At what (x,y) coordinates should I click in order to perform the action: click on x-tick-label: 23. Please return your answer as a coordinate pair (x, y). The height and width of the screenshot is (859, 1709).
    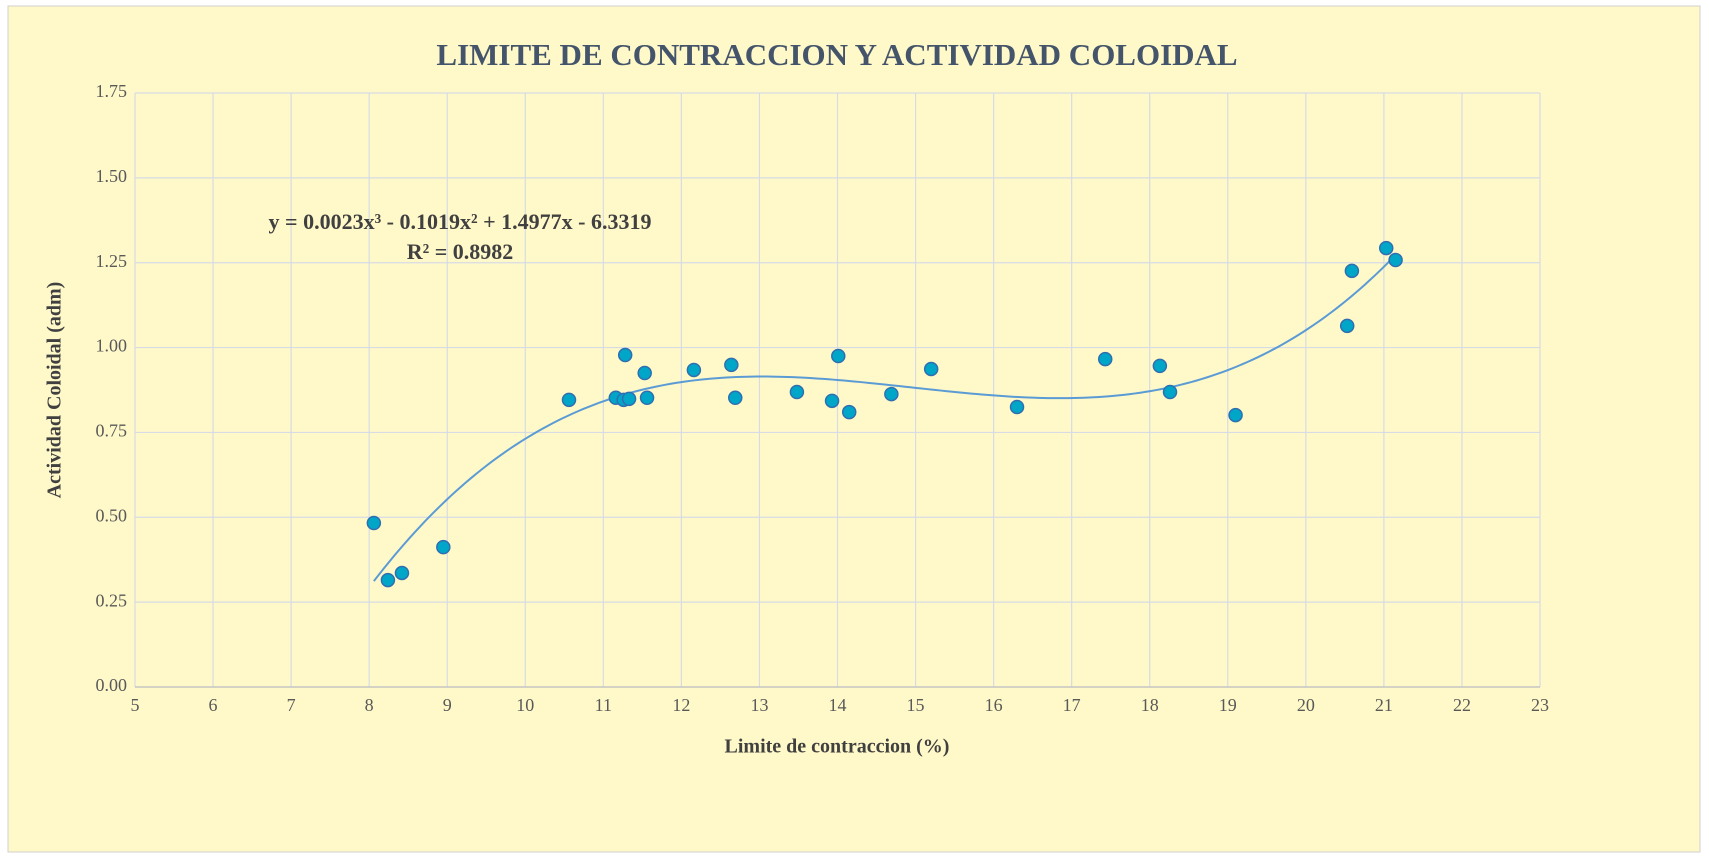
    Looking at the image, I should click on (1540, 705).